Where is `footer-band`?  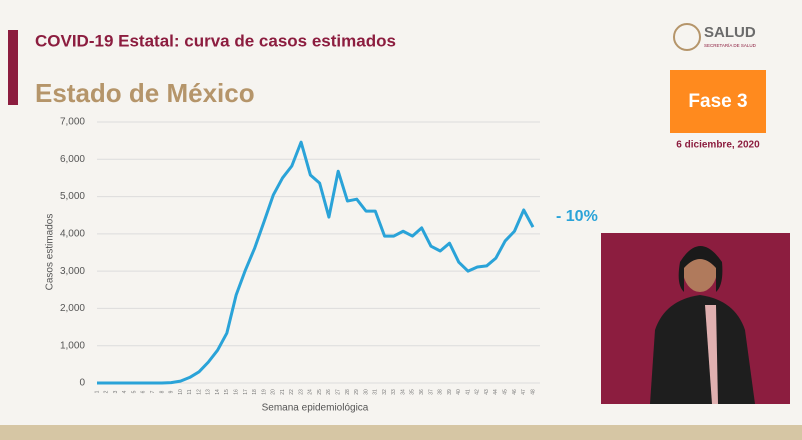
footer-band is located at coordinates (401, 432).